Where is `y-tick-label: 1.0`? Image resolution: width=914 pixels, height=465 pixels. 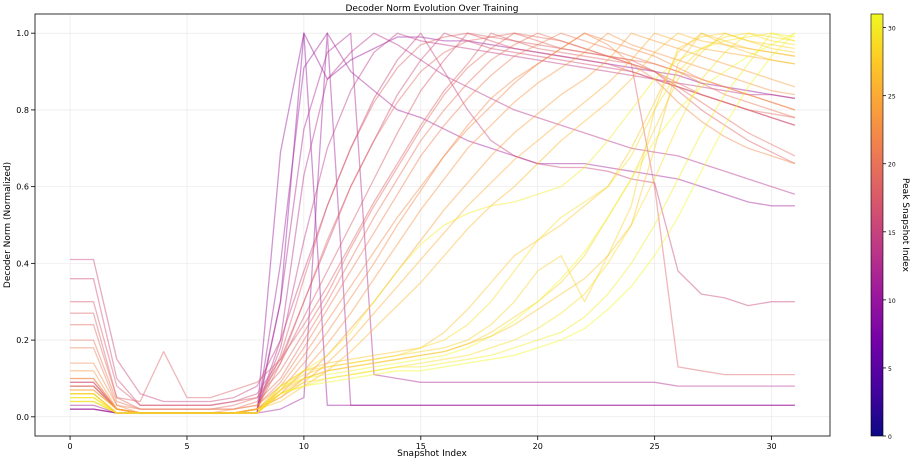 y-tick-label: 1.0 is located at coordinates (22, 33).